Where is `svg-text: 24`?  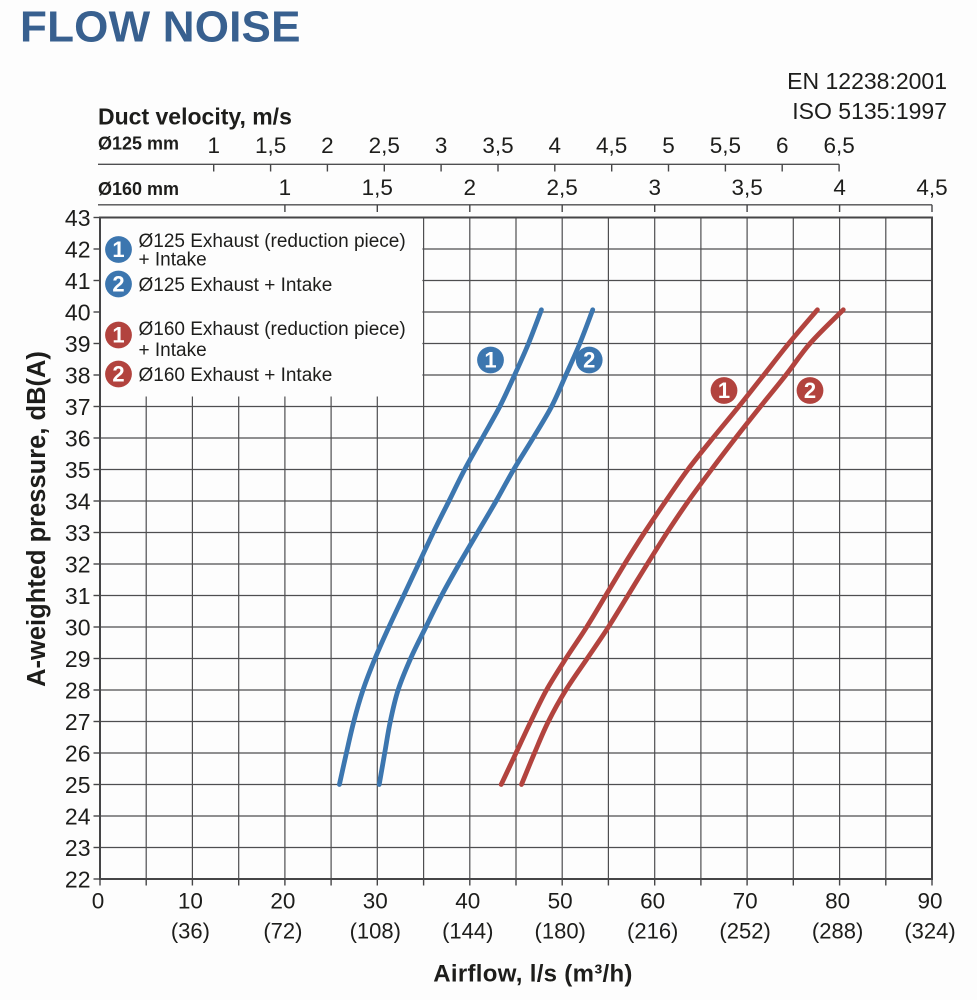 svg-text: 24 is located at coordinates (78, 816).